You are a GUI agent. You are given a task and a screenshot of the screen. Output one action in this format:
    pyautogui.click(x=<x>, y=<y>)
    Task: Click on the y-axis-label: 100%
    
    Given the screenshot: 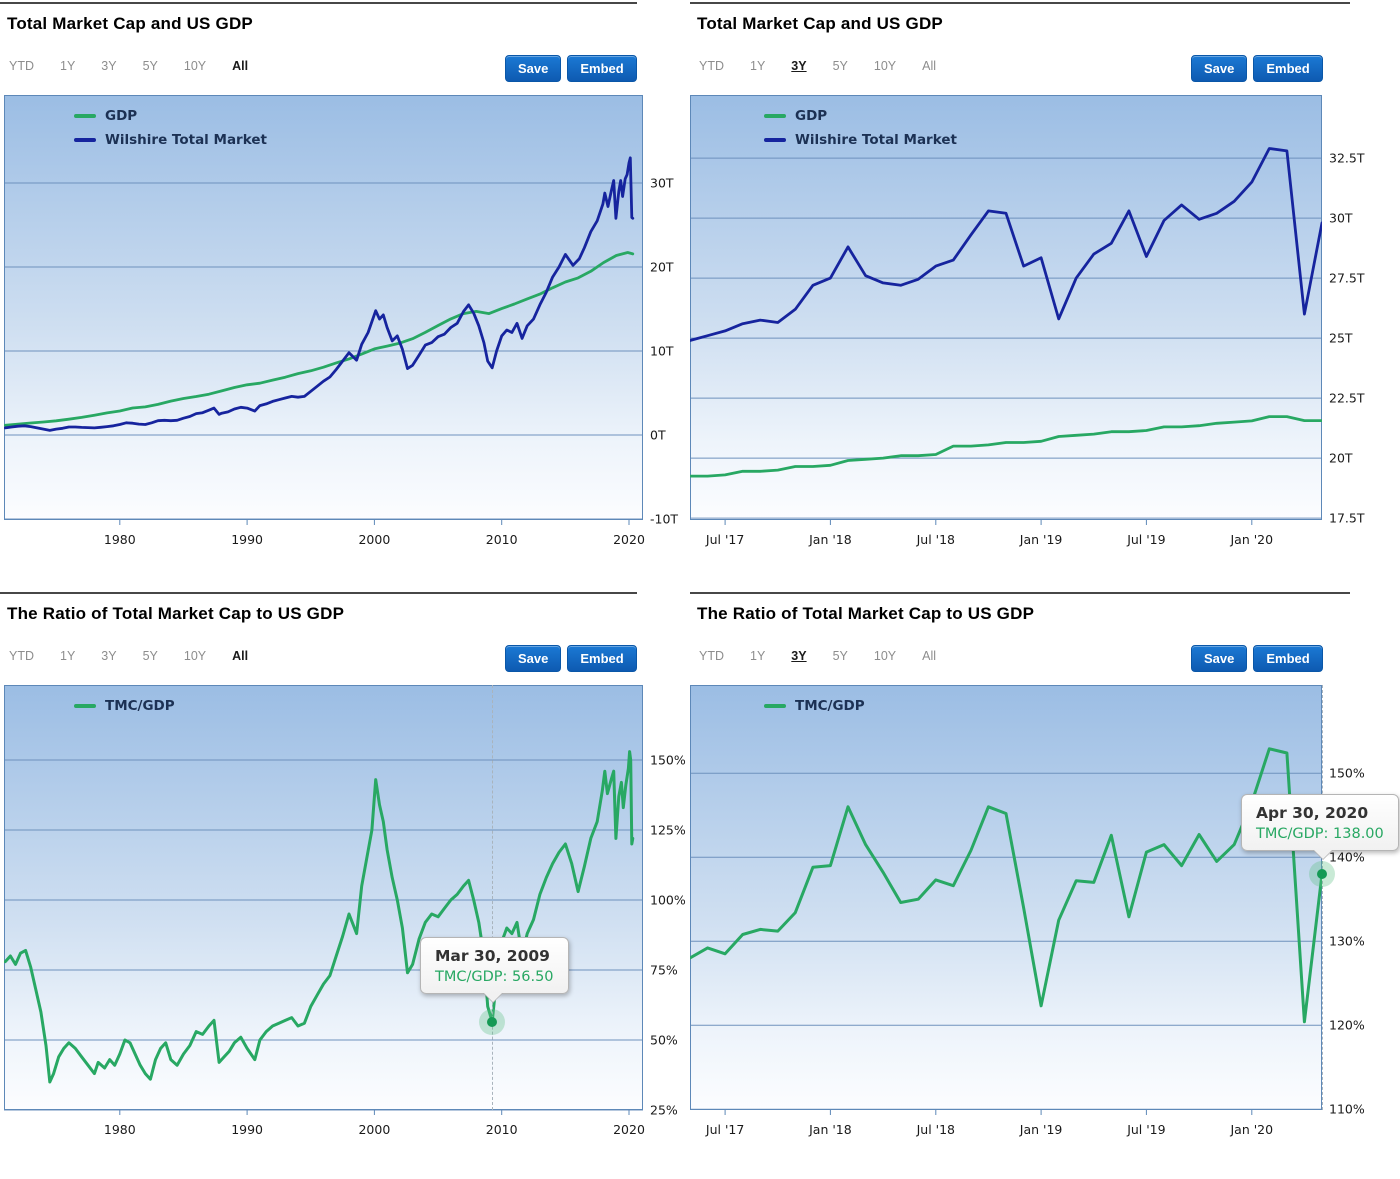 What is the action you would take?
    pyautogui.click(x=668, y=900)
    